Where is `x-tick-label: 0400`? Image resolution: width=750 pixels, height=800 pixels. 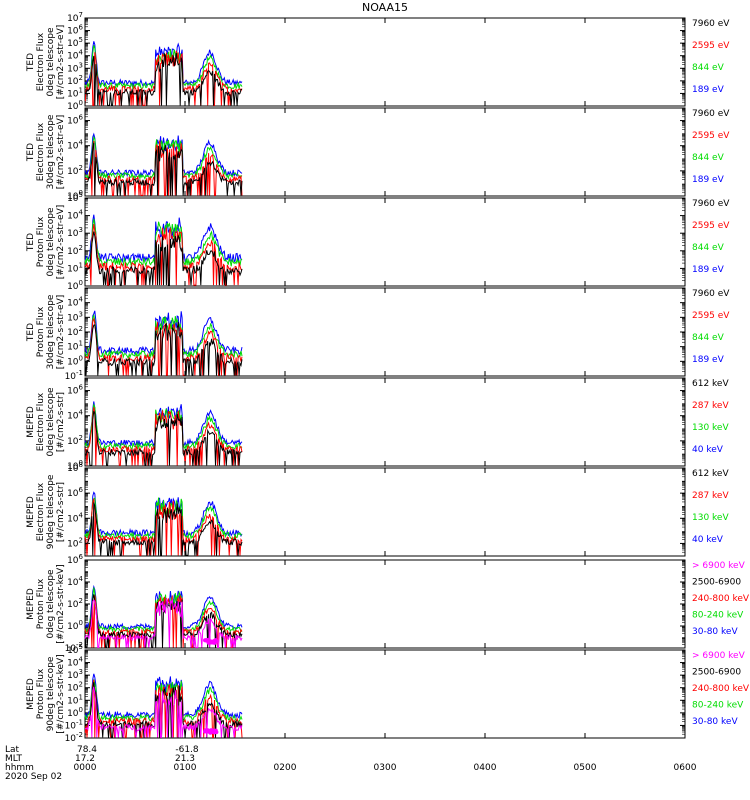
x-tick-label: 0400 is located at coordinates (485, 768).